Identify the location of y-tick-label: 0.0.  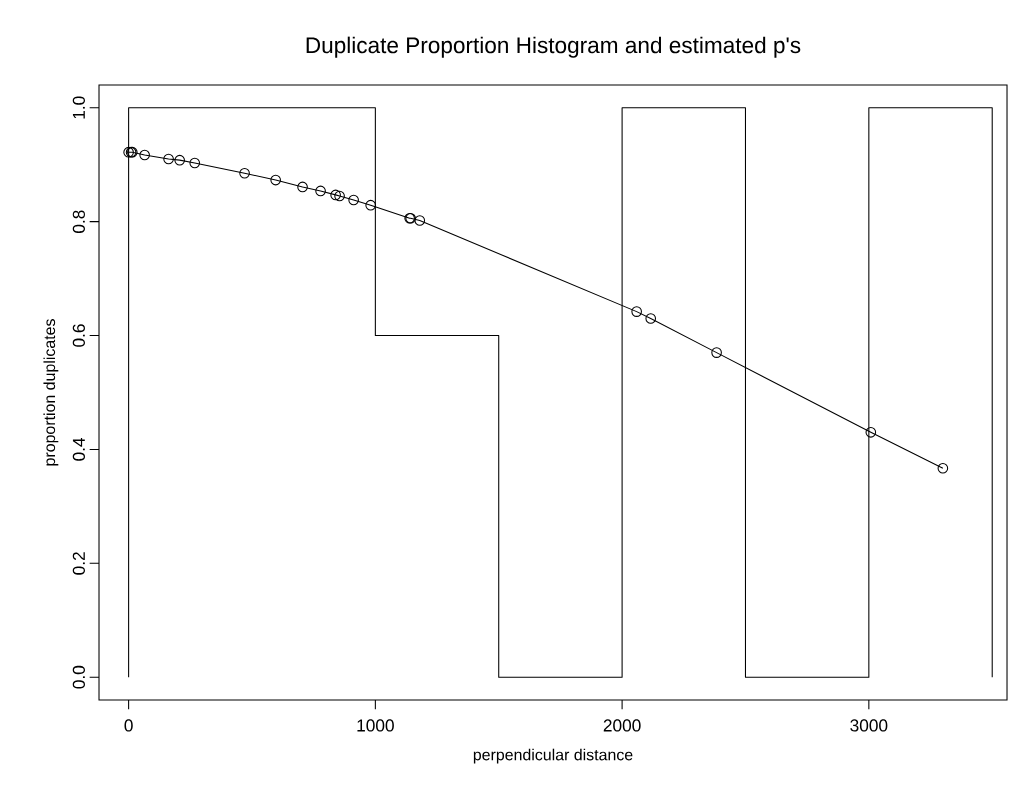
(78, 677).